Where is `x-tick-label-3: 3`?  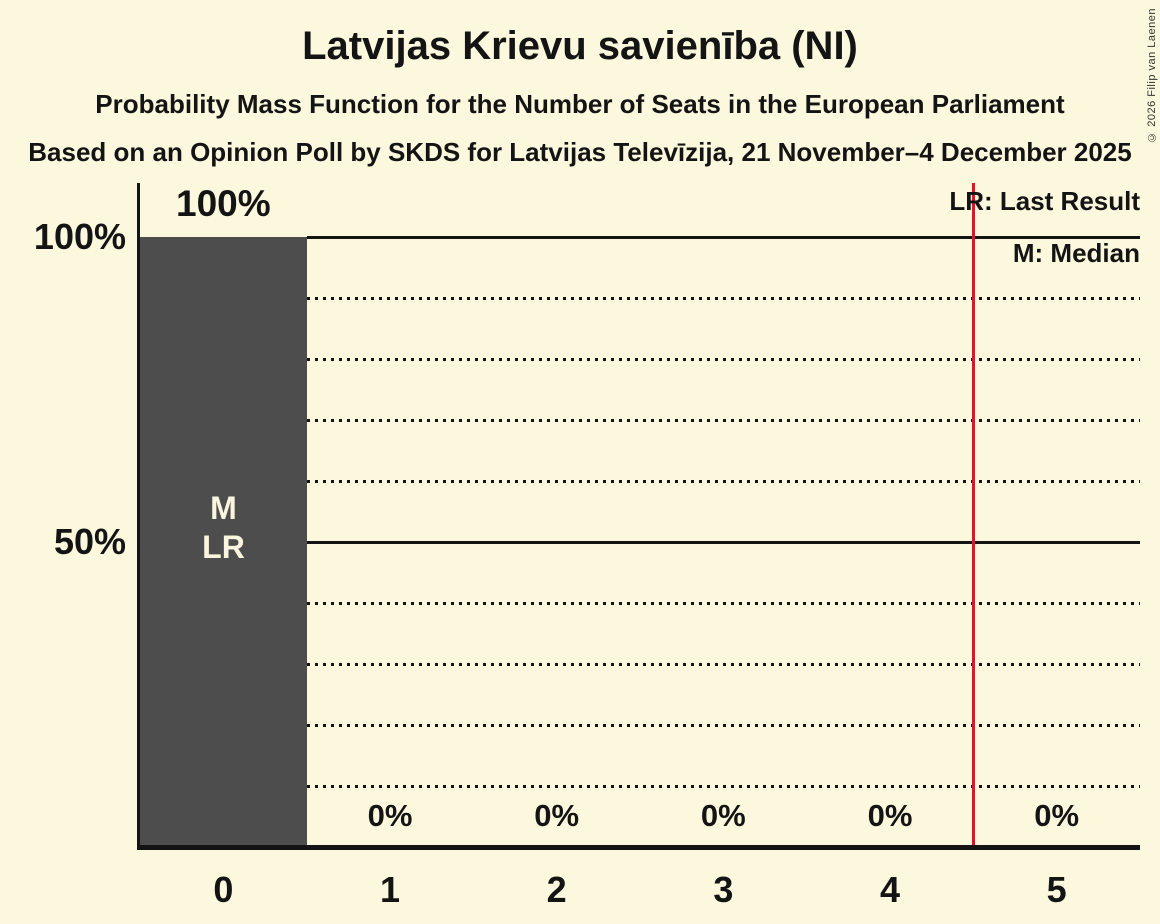 x-tick-label-3: 3 is located at coordinates (723, 889).